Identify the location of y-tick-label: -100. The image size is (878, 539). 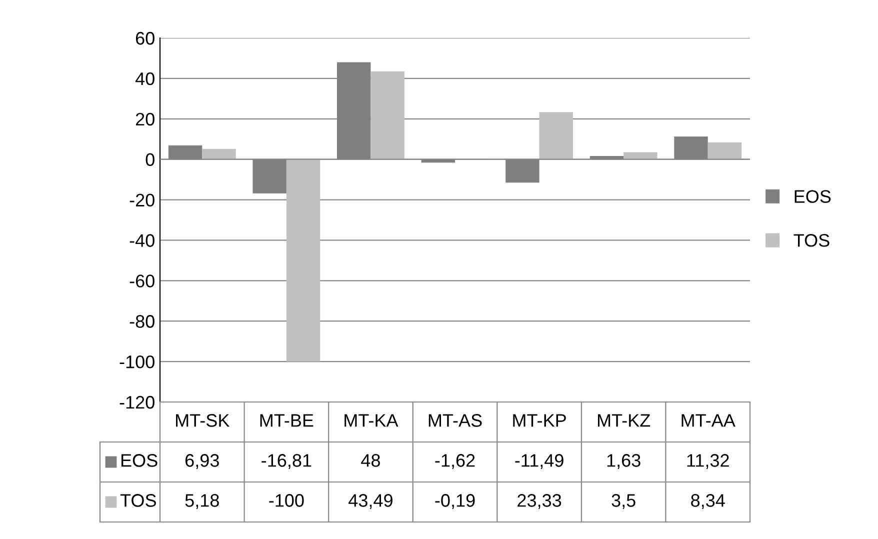
(137, 361).